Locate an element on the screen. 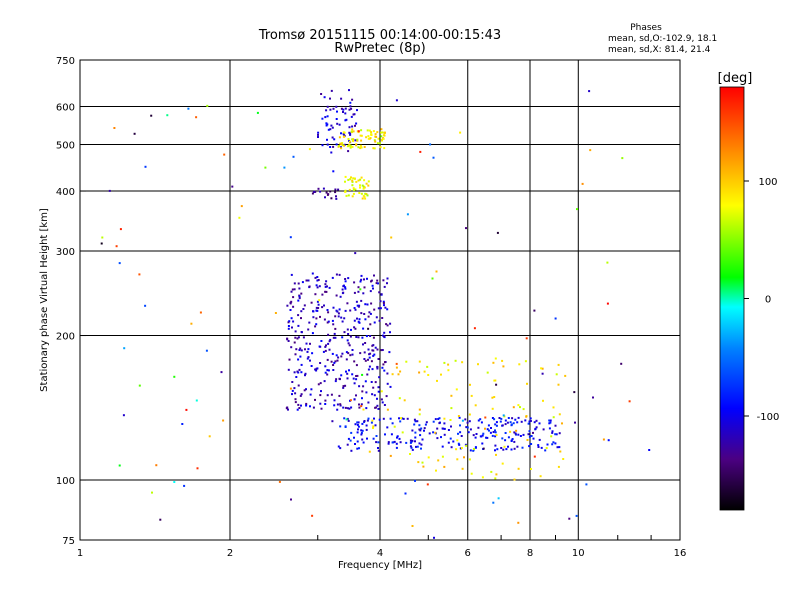 This screenshot has width=800, height=600. x-tick-label: 4 is located at coordinates (380, 553).